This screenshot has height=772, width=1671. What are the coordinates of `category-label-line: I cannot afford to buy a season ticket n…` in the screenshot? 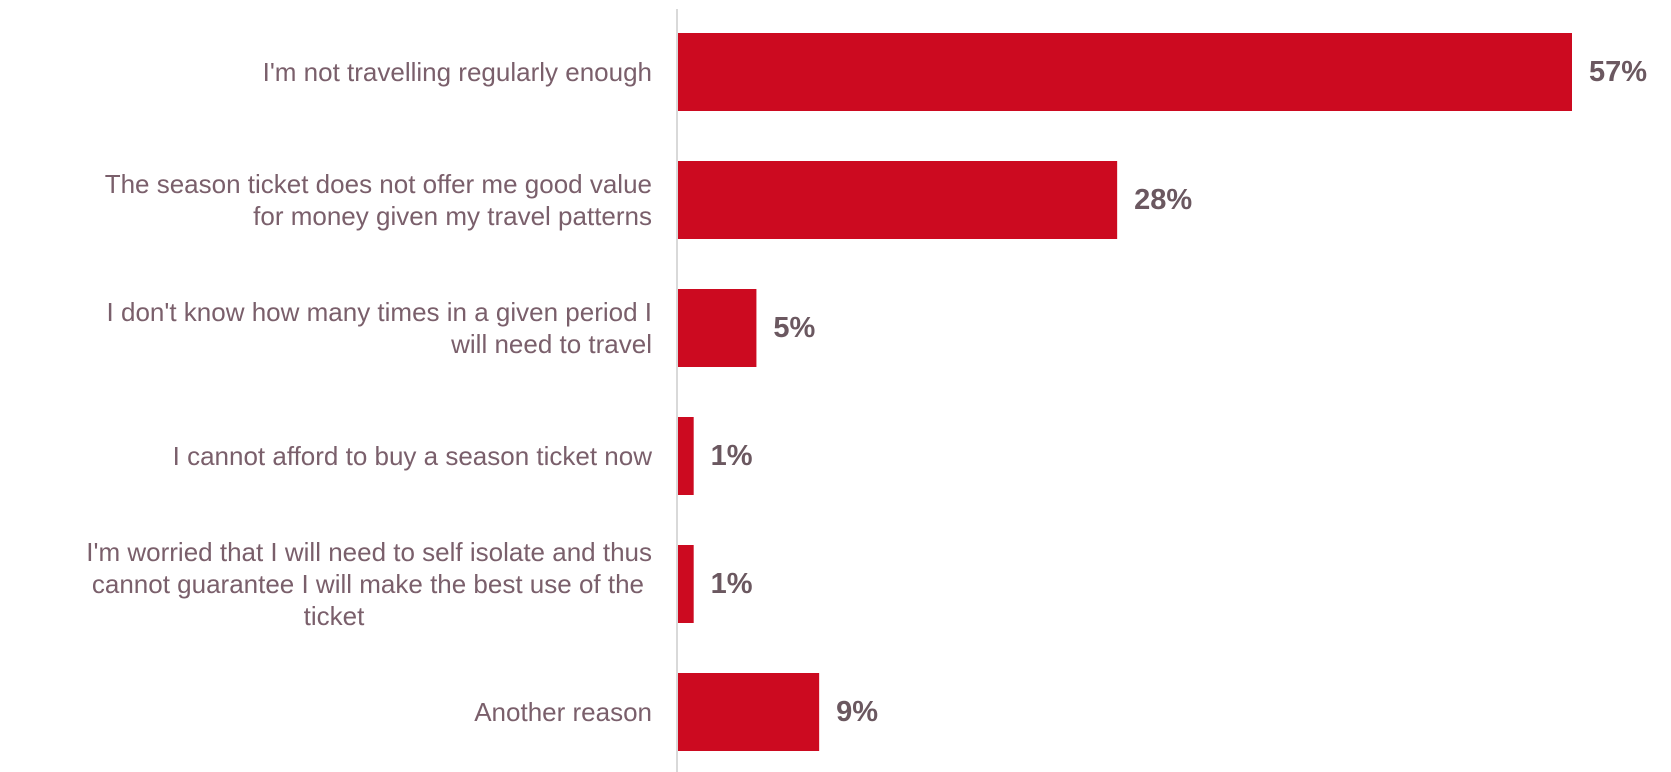 It's located at (412, 456).